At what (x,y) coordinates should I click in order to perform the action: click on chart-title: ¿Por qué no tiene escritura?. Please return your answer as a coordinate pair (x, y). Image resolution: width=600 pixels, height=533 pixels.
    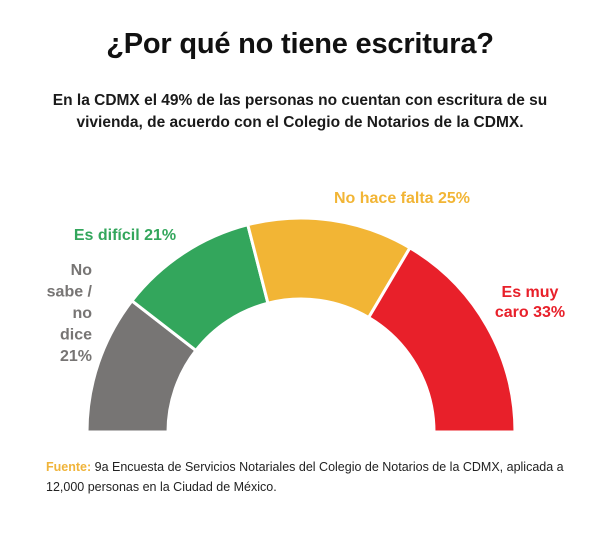
    Looking at the image, I should click on (300, 44).